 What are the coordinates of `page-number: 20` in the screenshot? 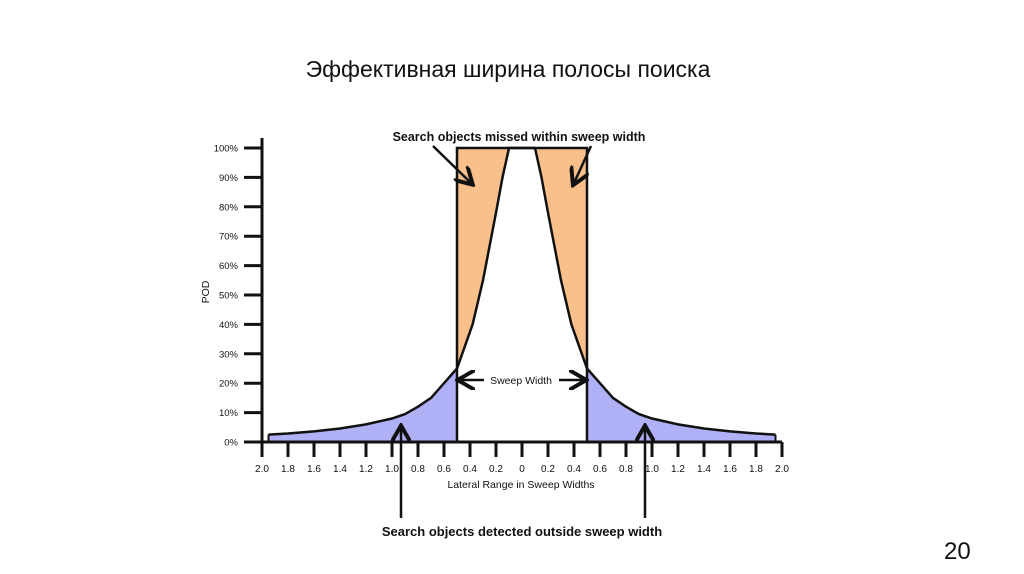 It's located at (957, 551).